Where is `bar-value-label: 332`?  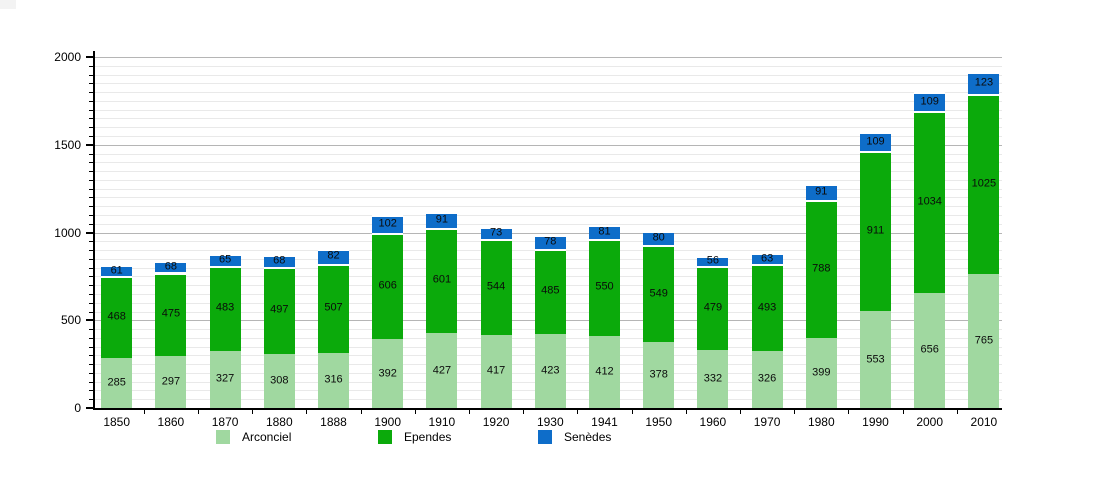
bar-value-label: 332 is located at coordinates (713, 378).